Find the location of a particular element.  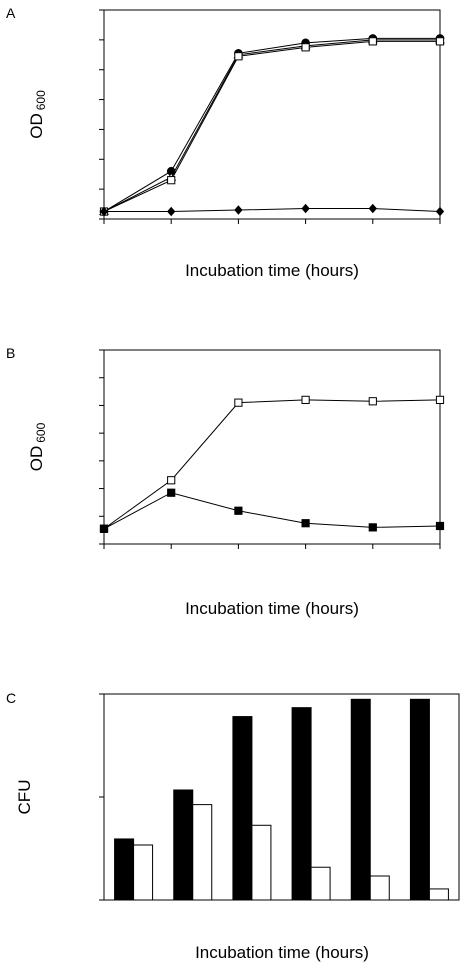

bars-group is located at coordinates (281, 799).